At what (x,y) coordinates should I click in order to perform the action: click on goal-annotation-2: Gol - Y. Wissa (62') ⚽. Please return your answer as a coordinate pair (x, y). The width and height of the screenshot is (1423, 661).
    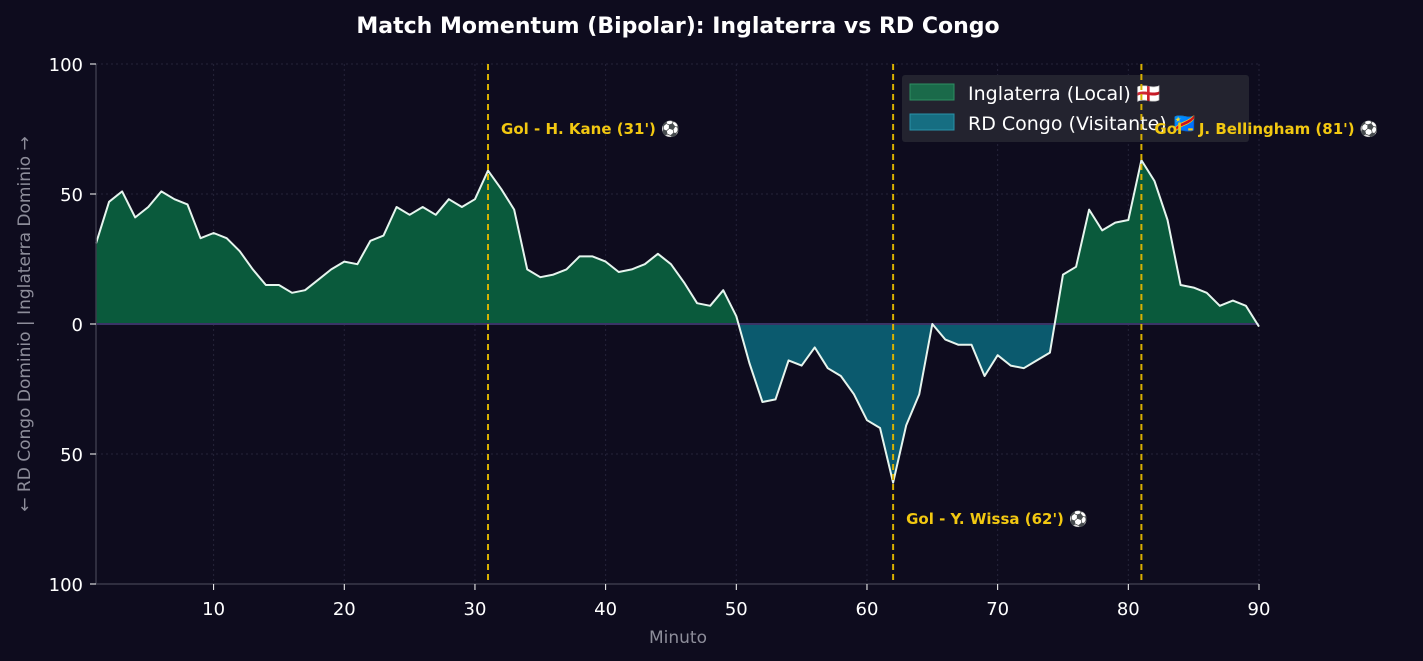
    Looking at the image, I should click on (997, 519).